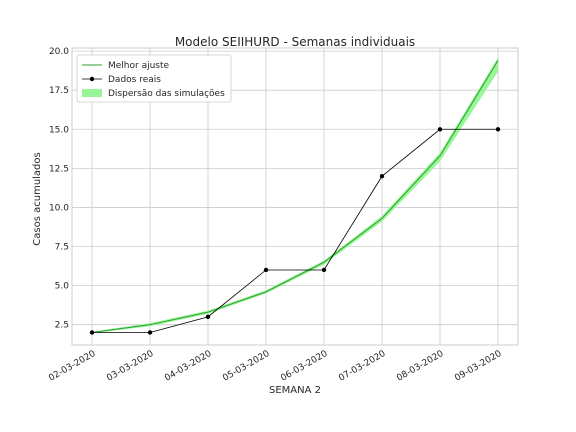 This screenshot has width=576, height=432. Describe the element at coordinates (139, 66) in the screenshot. I see `legend-label: Melhor ajuste` at that location.